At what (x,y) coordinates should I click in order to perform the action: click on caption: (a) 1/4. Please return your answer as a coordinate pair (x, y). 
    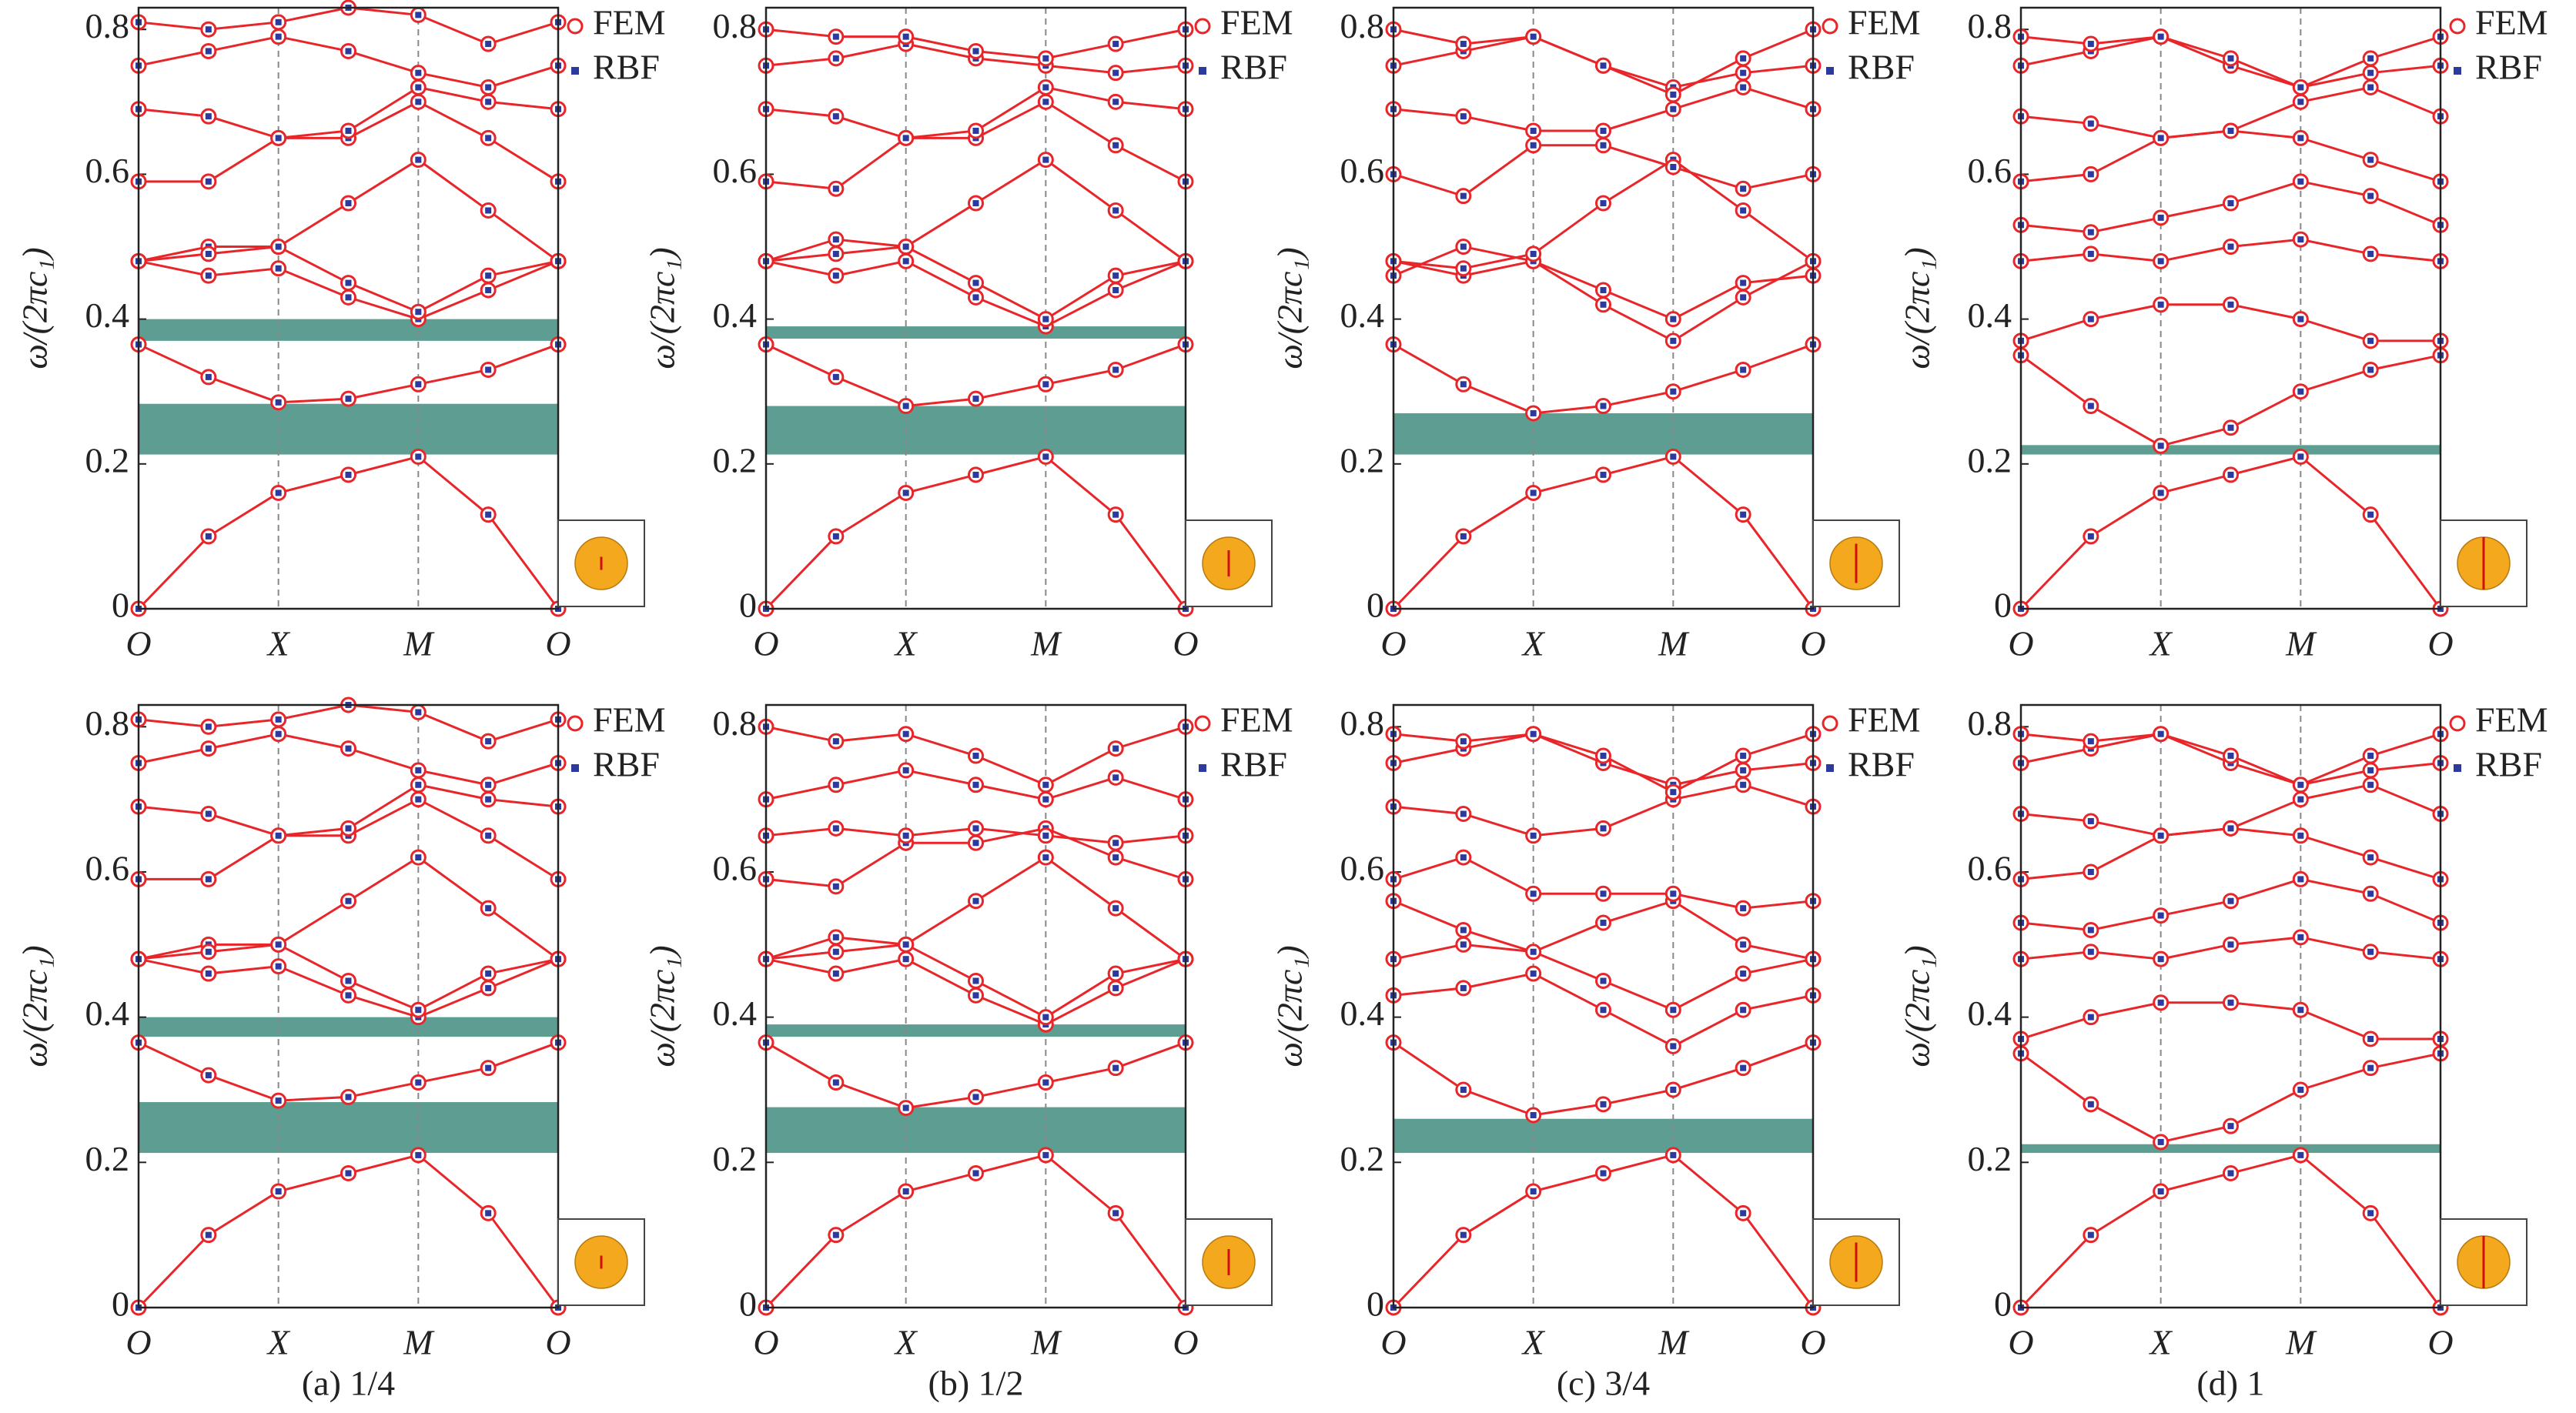
    Looking at the image, I should click on (348, 1383).